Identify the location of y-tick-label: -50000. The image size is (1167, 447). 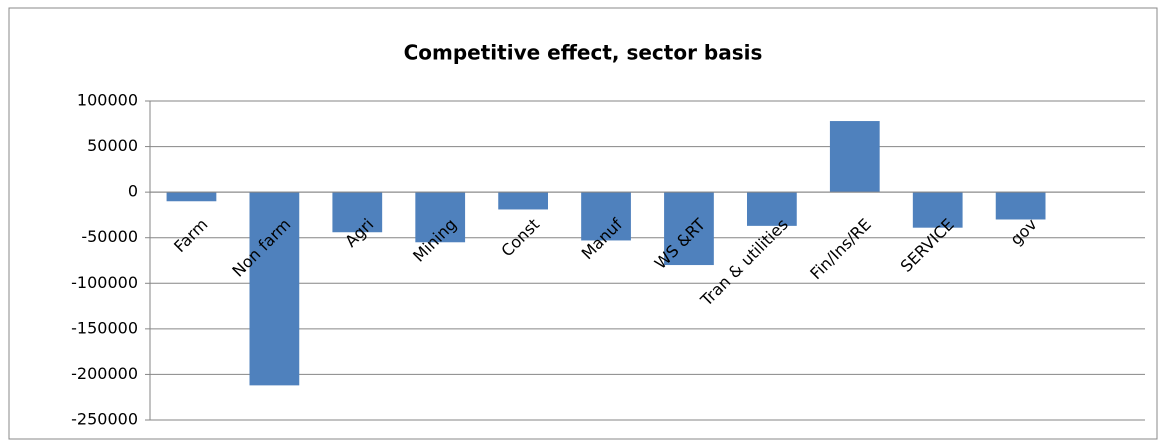
(109, 236).